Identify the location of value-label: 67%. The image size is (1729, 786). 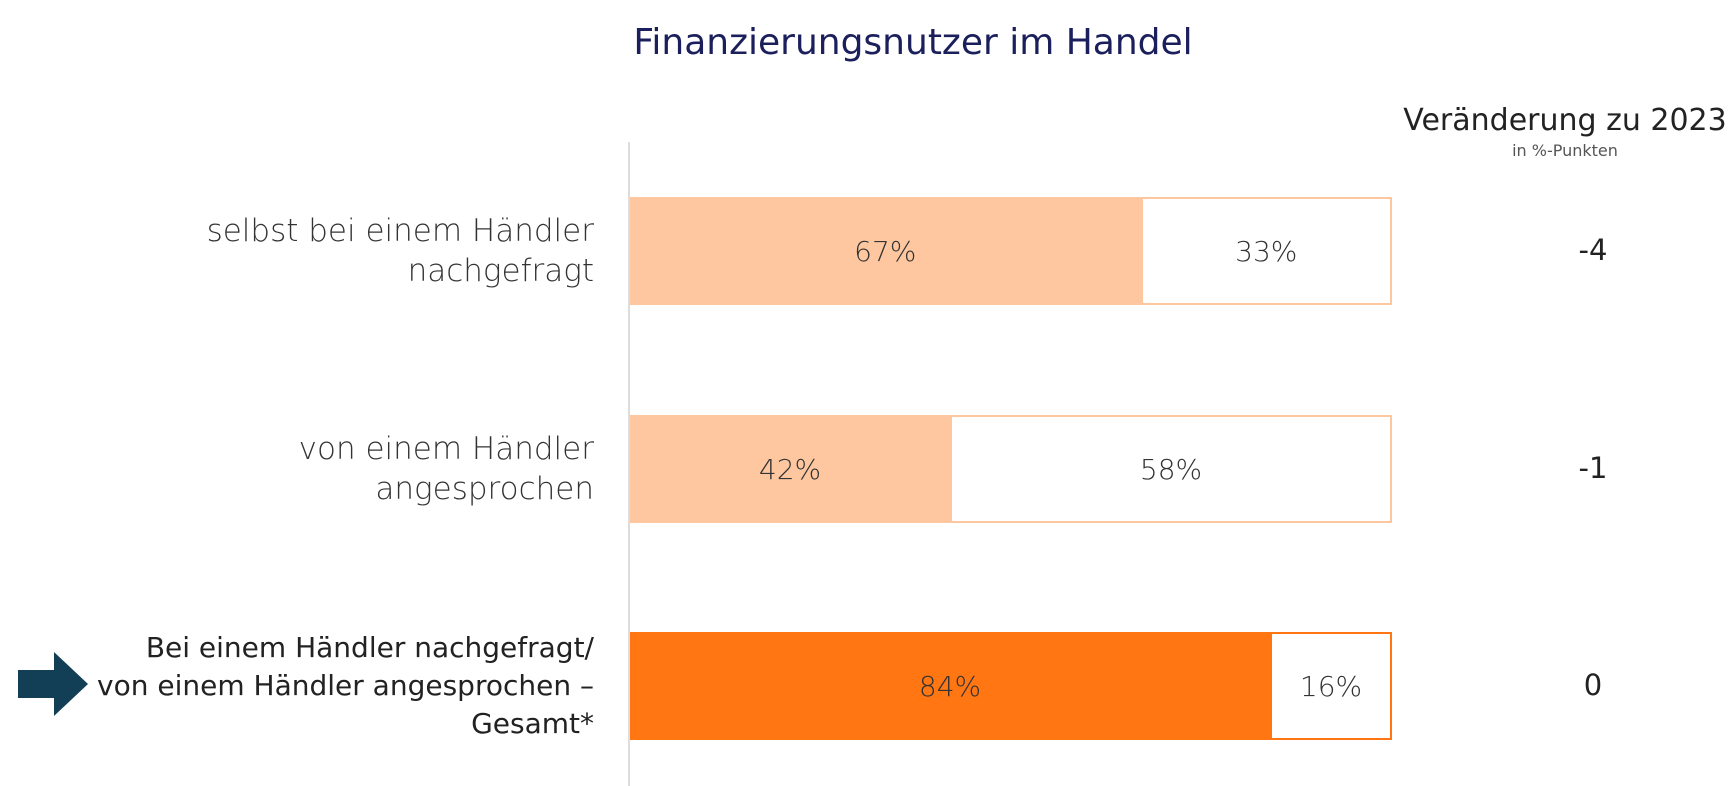
(885, 251).